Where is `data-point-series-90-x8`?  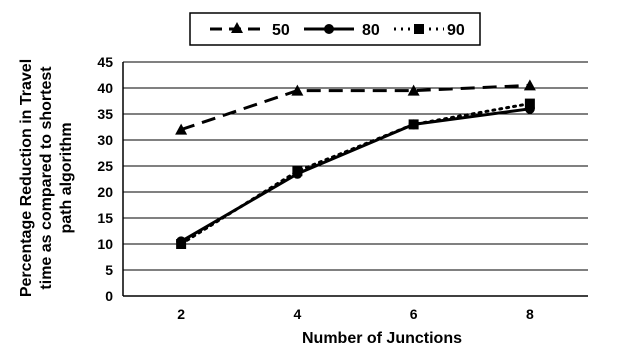
data-point-series-90-x8 is located at coordinates (529, 103).